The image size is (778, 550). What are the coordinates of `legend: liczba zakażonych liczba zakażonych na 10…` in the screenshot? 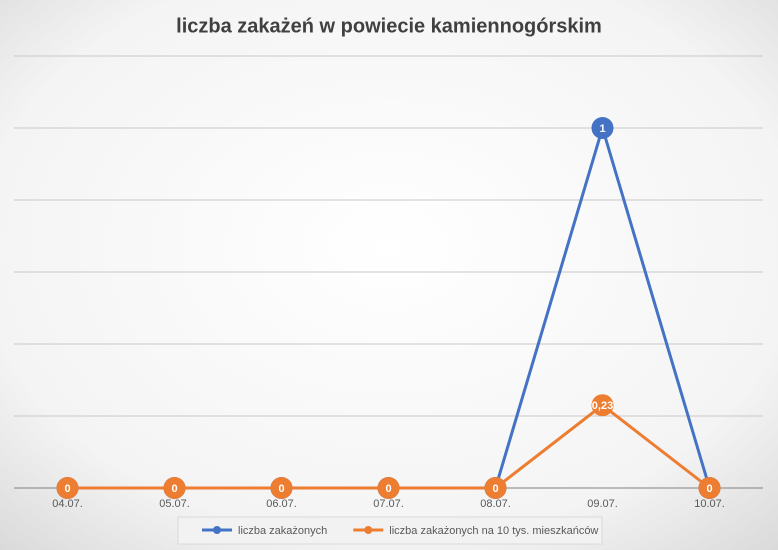 It's located at (390, 530).